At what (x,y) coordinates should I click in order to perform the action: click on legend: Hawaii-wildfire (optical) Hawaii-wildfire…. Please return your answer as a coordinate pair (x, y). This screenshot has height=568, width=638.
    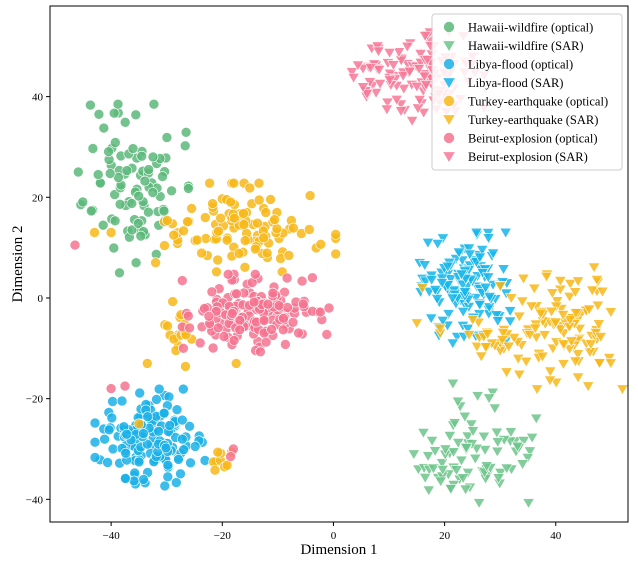
    Looking at the image, I should click on (527, 92).